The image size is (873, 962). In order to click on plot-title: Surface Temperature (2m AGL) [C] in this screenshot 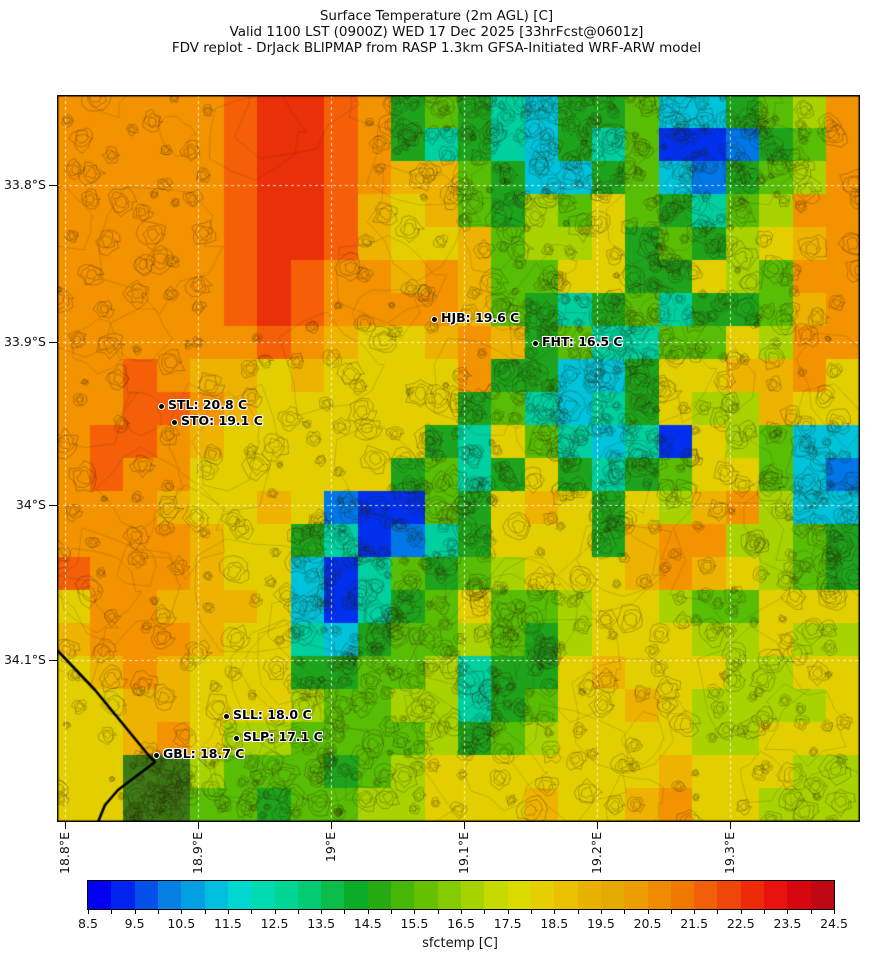, I will do `click(436, 16)`.